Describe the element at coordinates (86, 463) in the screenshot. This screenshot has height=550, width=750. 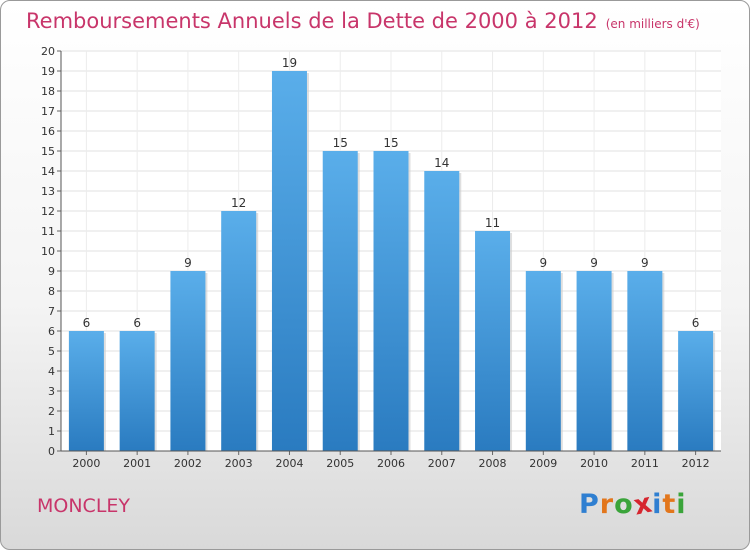
I see `x-tick-label: 2000` at that location.